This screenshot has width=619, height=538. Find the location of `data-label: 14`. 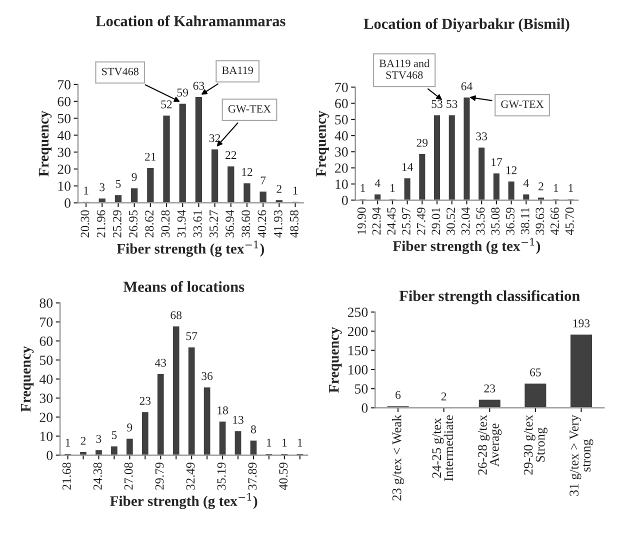

data-label: 14 is located at coordinates (408, 167).